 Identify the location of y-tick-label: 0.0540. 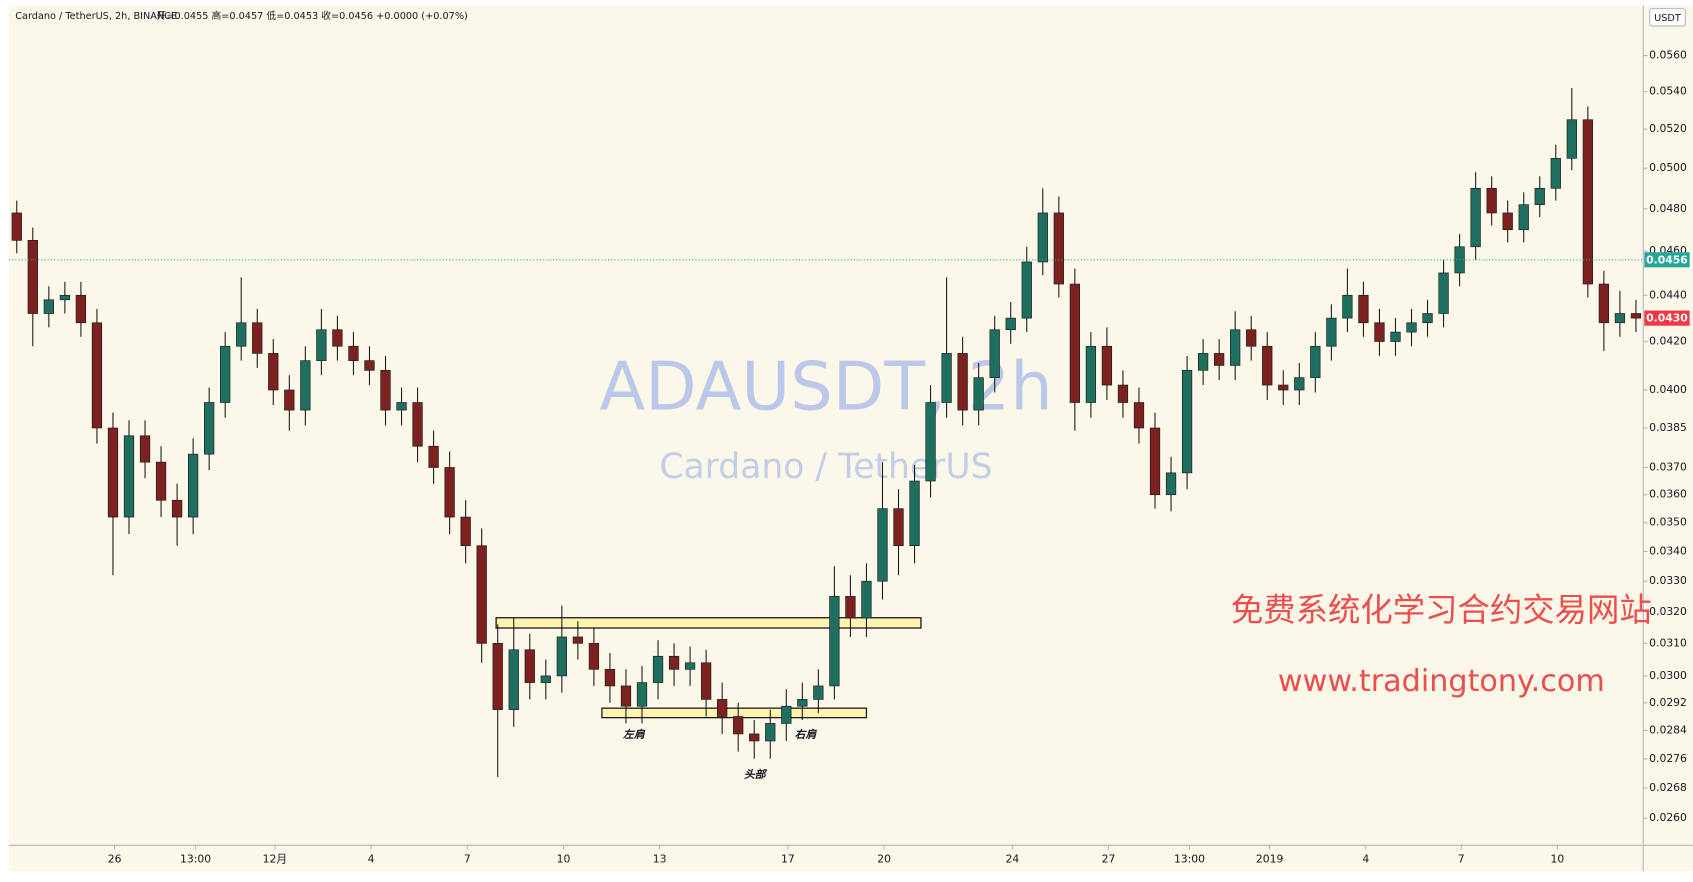
(1668, 91).